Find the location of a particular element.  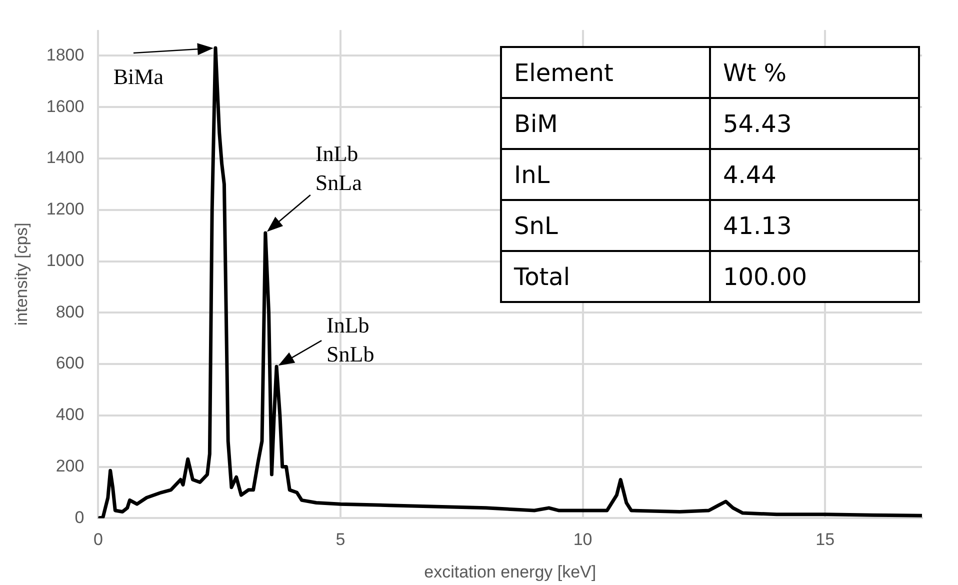

annotation: 100.00 is located at coordinates (814, 276).